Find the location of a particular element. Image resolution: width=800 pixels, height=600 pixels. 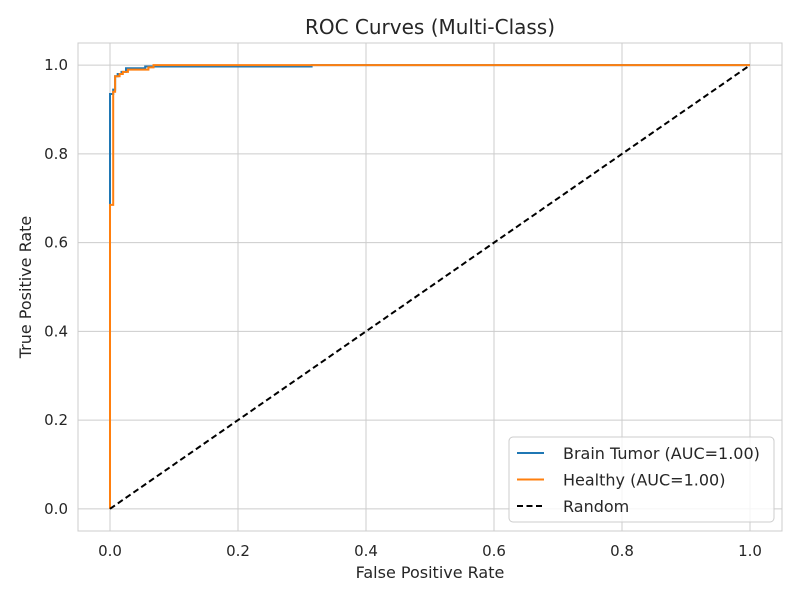

x-tick-label: 1.0 is located at coordinates (750, 551).